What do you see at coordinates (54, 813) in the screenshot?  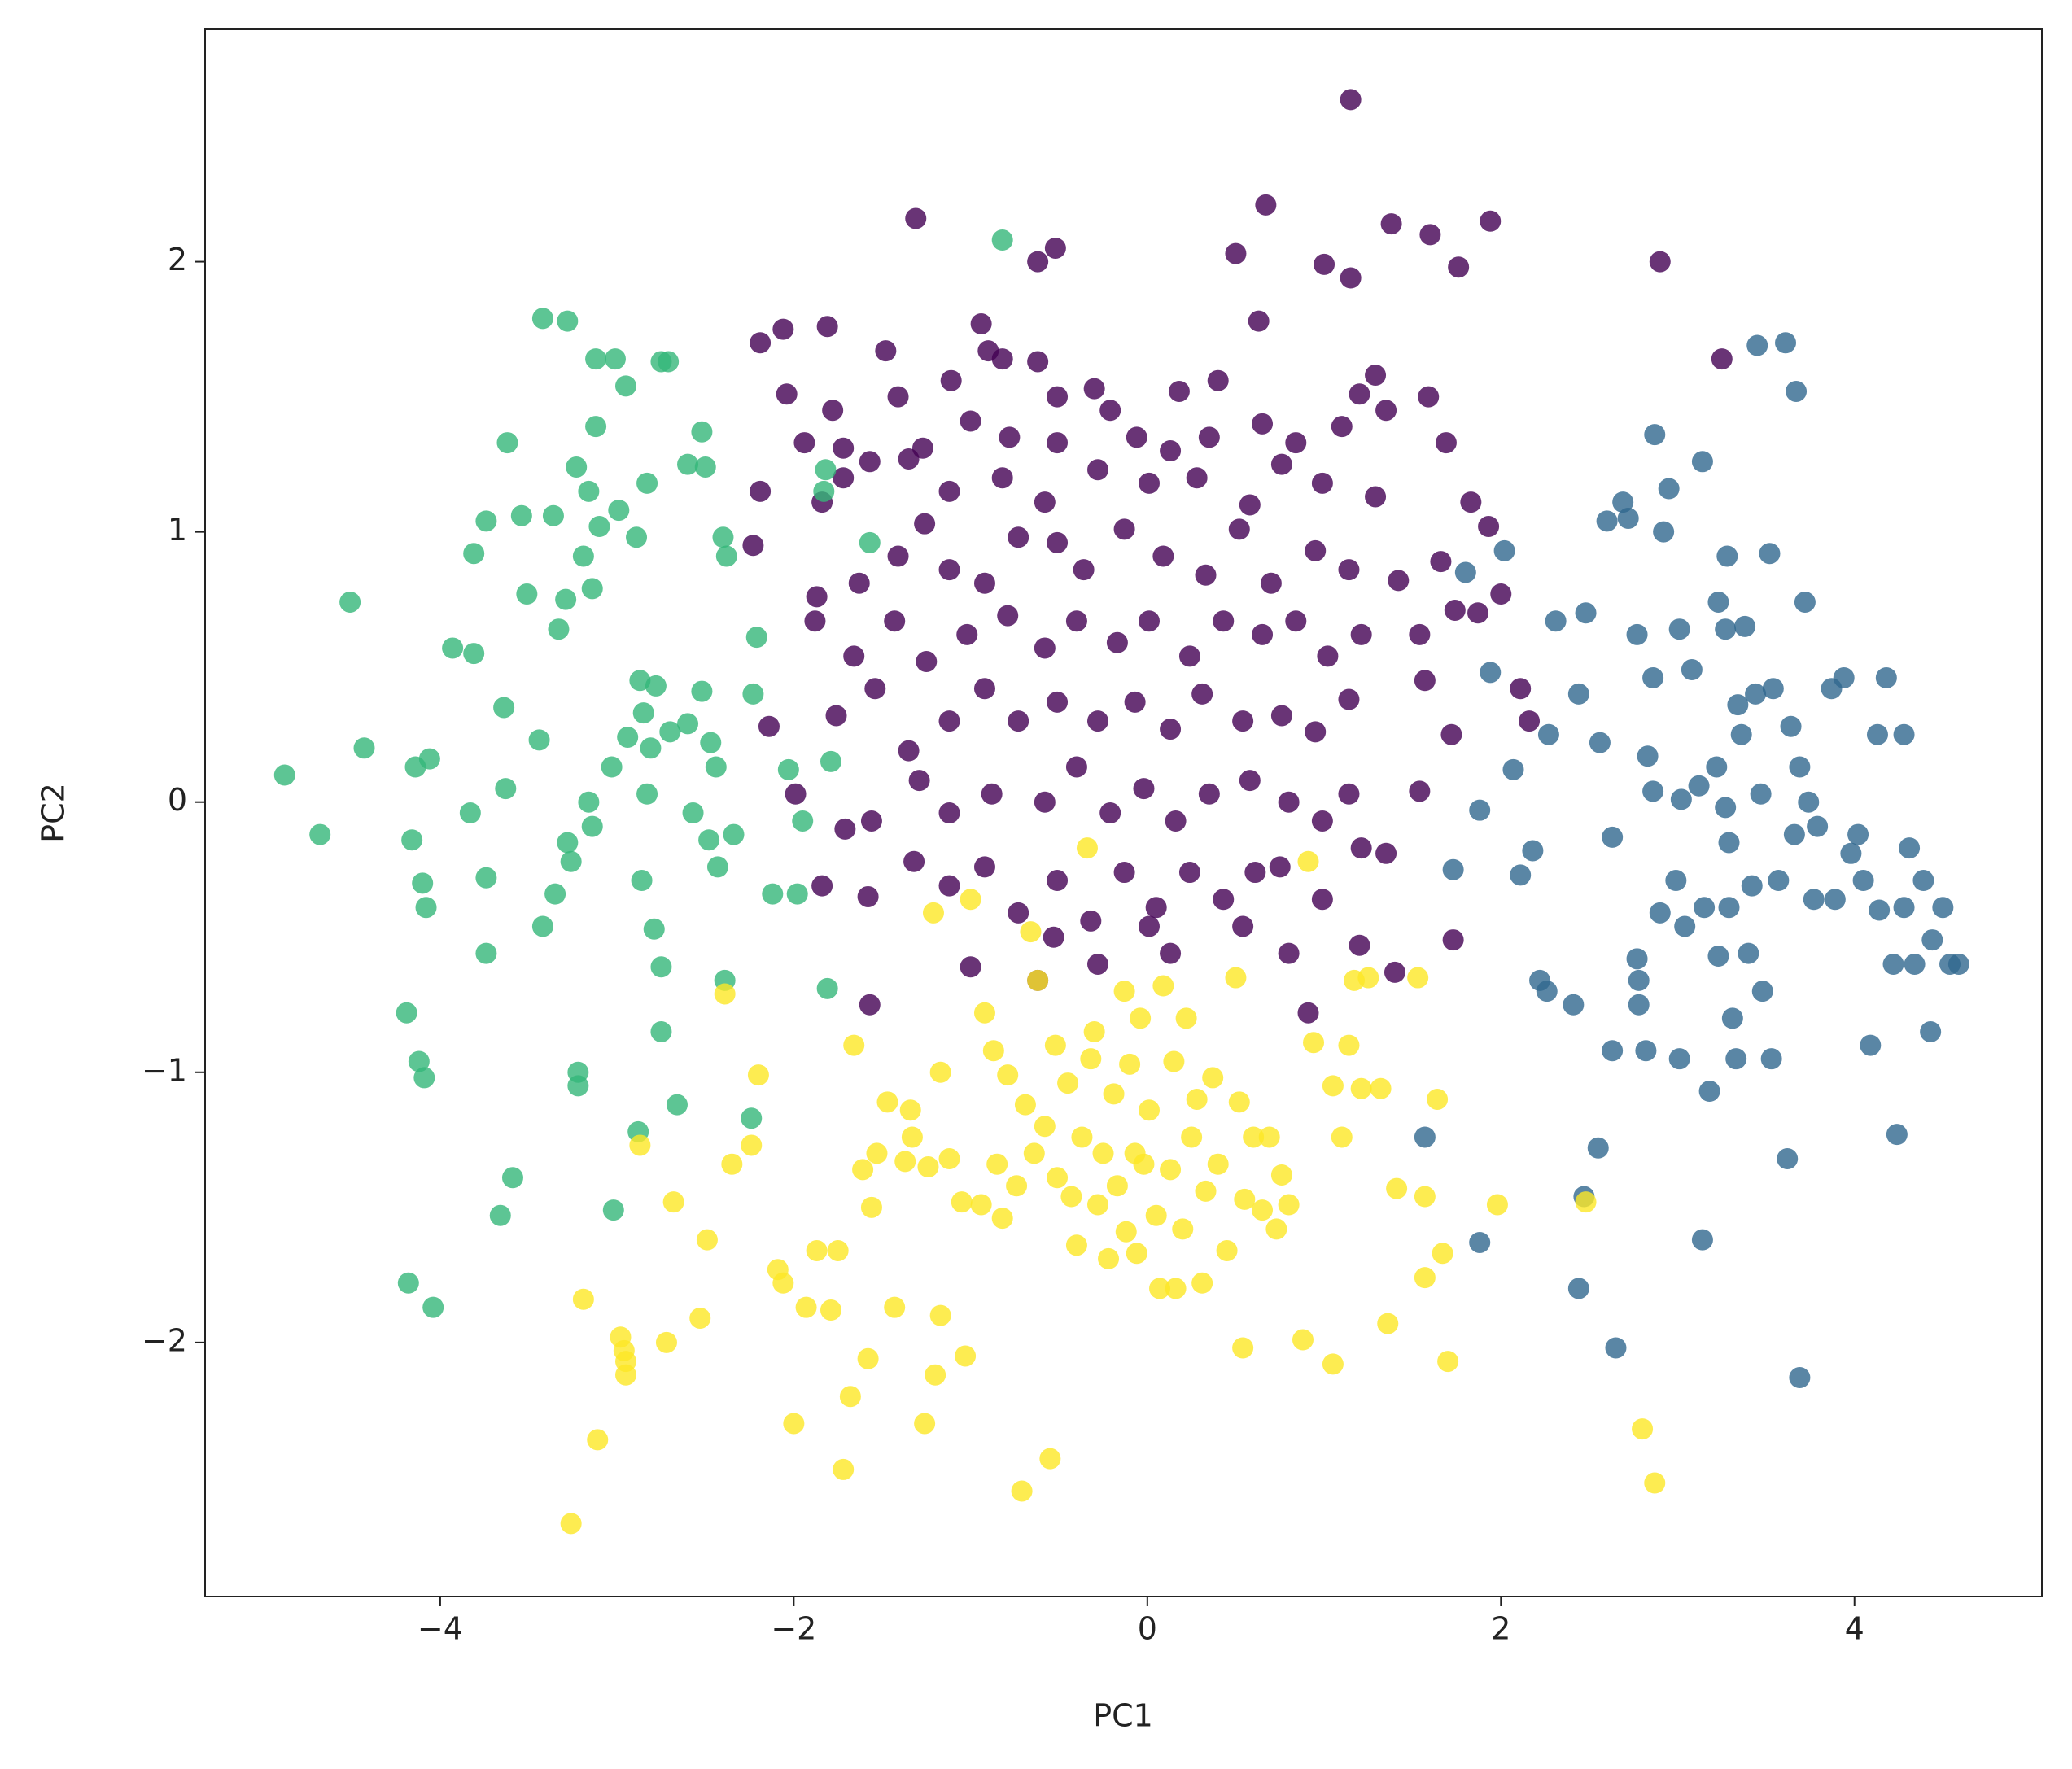 I see `y-axis-label: PC2` at bounding box center [54, 813].